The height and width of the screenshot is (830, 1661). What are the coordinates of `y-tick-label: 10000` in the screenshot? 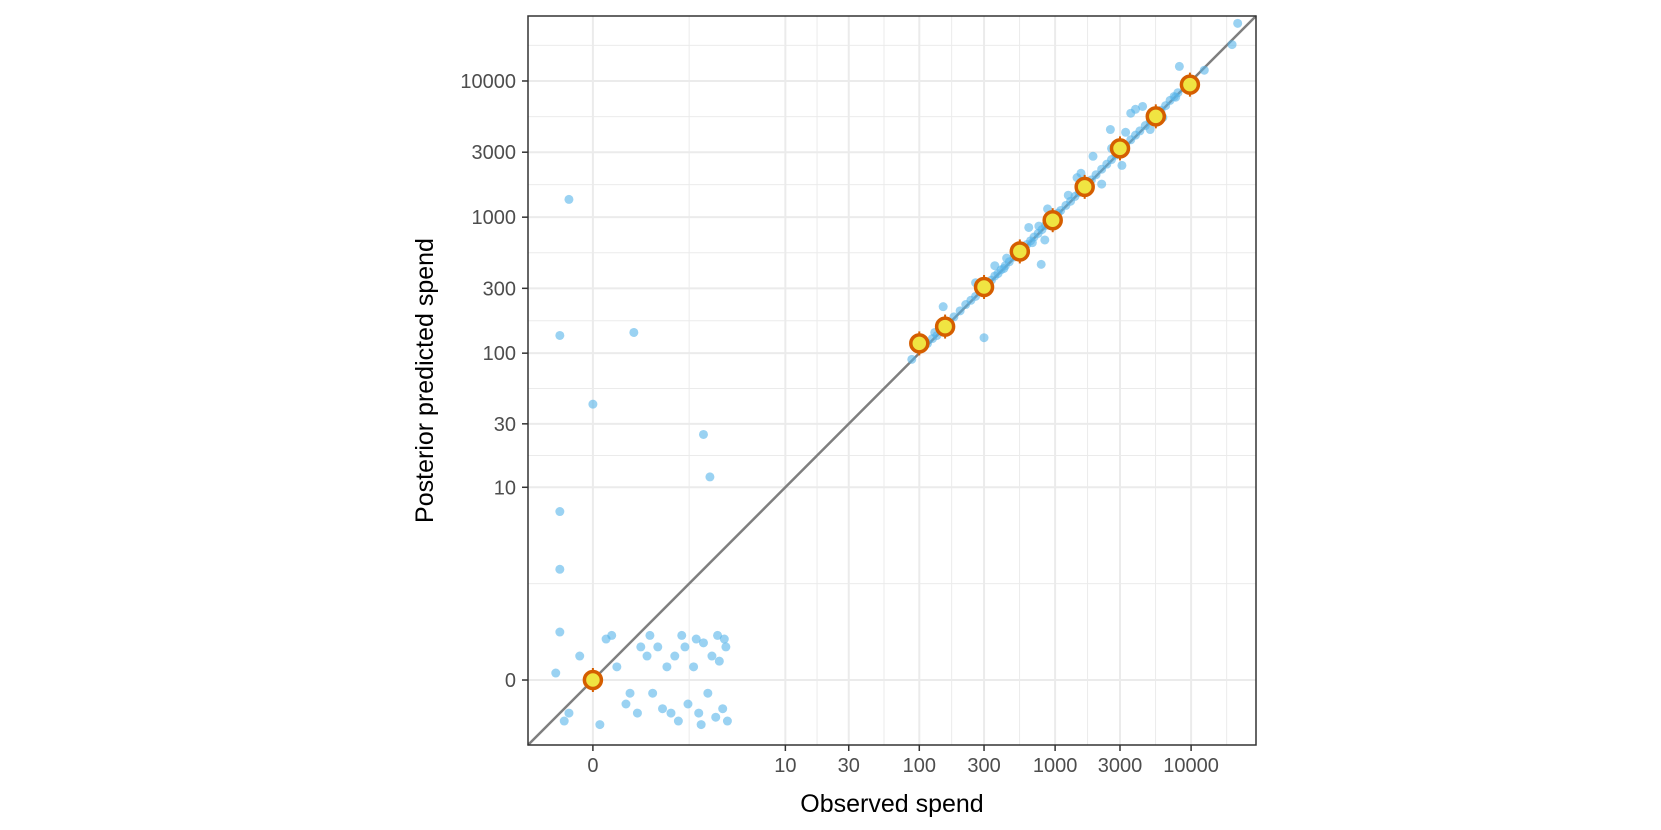 It's located at (488, 82).